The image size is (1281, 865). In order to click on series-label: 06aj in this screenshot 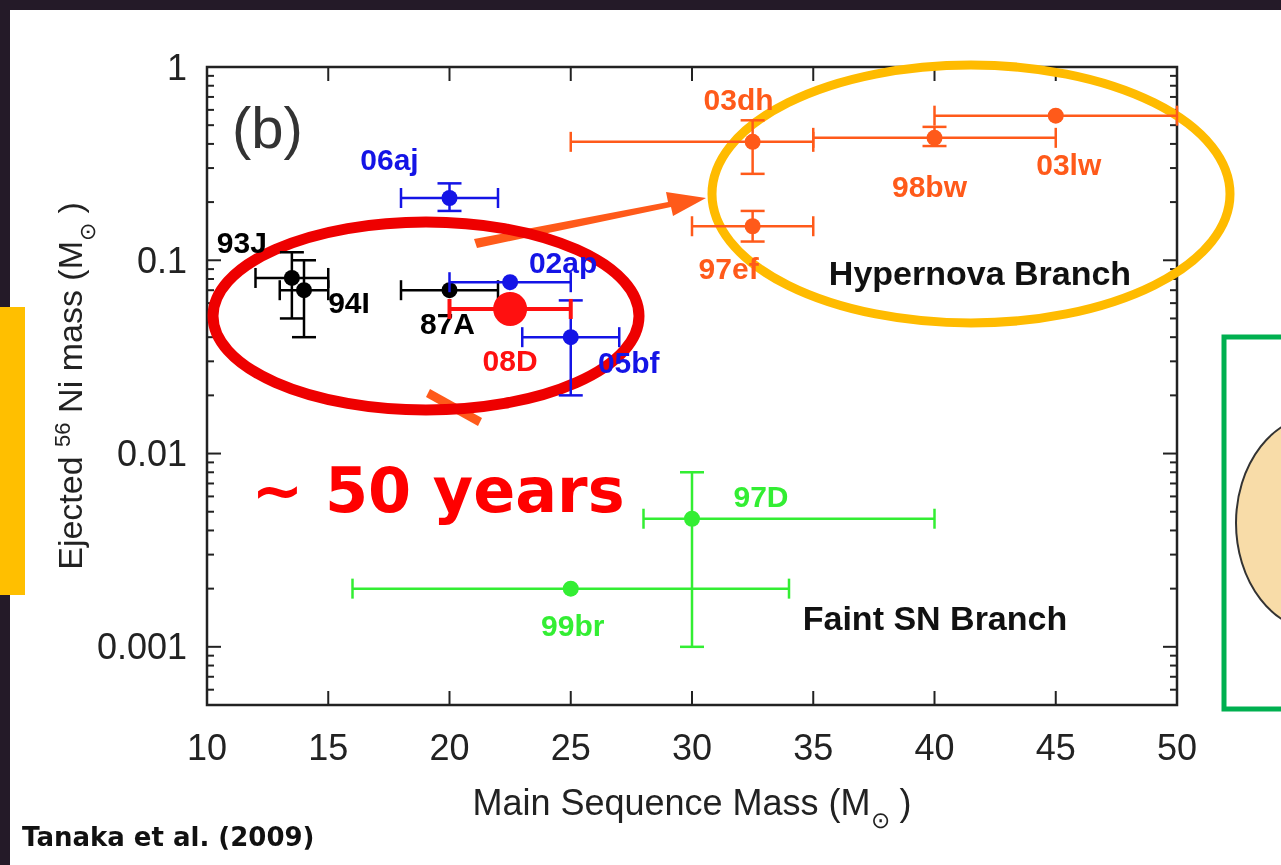, I will do `click(389, 160)`.